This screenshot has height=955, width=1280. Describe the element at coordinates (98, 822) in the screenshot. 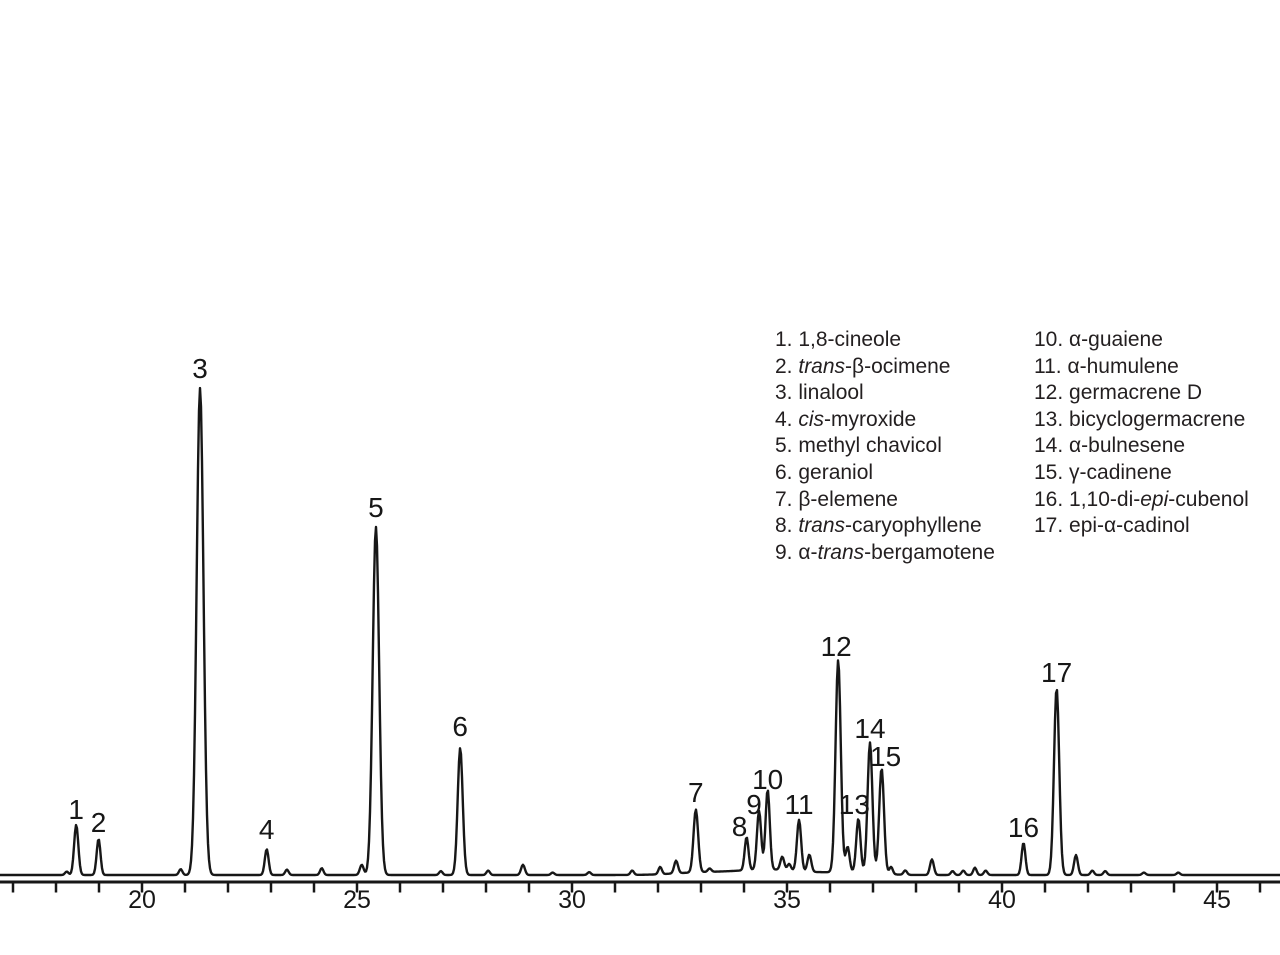

I see `peak-label-2: 2` at that location.